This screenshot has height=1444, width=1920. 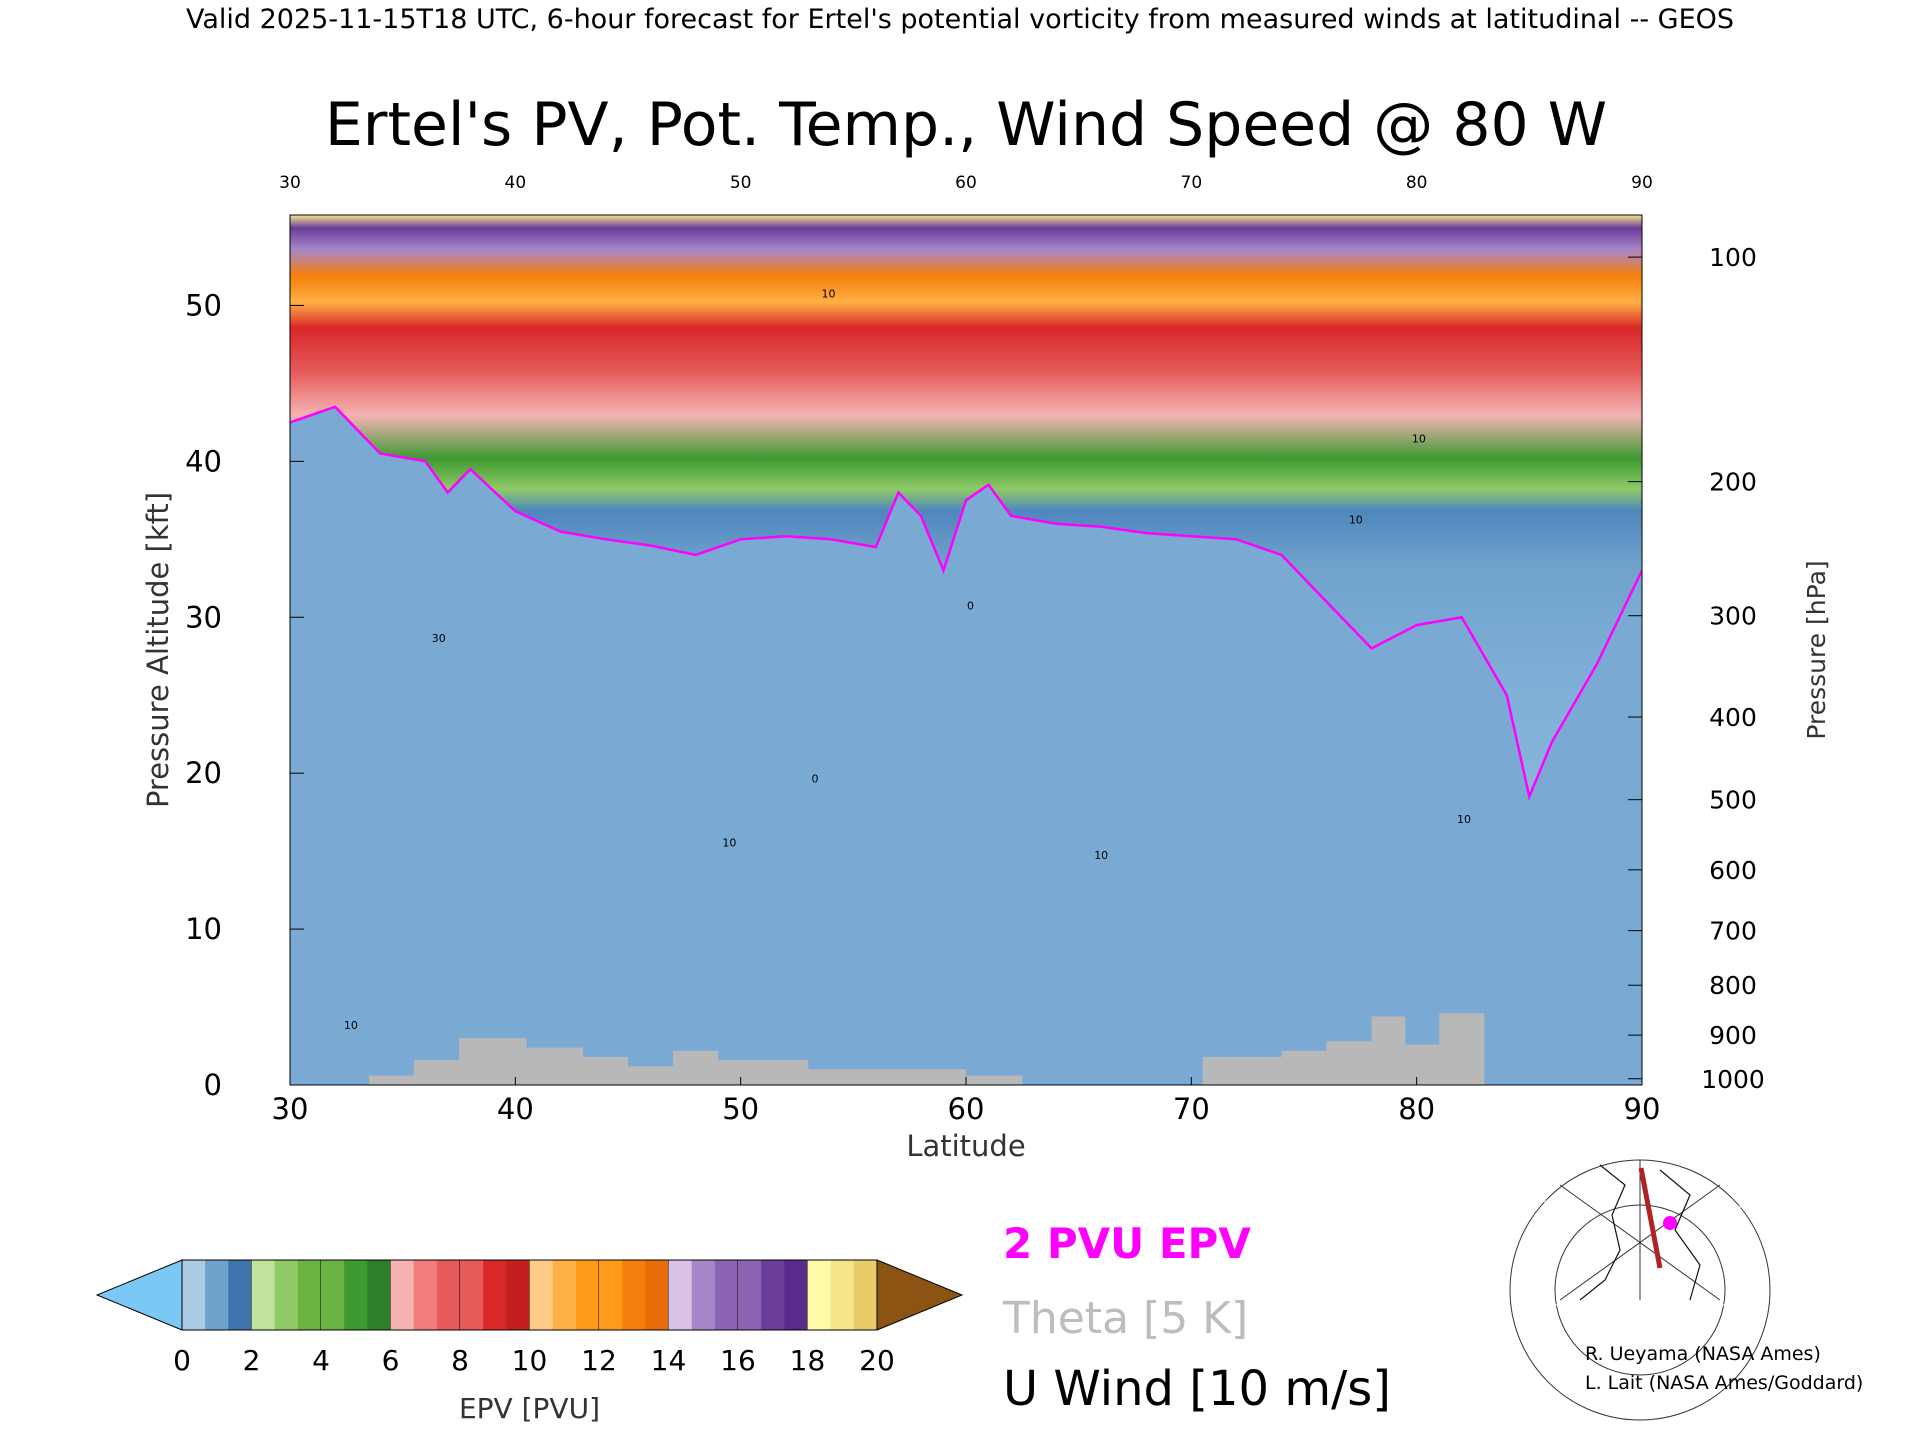 What do you see at coordinates (1816, 649) in the screenshot?
I see `y-right-axis-label: Pressure [hPa]` at bounding box center [1816, 649].